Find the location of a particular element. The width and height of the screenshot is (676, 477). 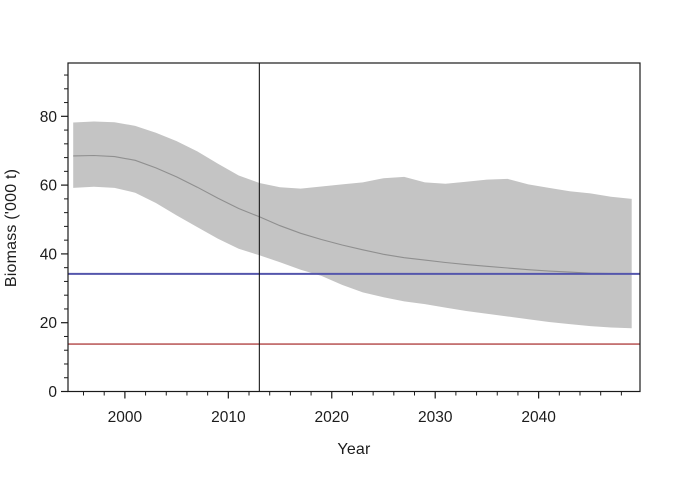

y-tick-label-80: 80 is located at coordinates (49, 117).